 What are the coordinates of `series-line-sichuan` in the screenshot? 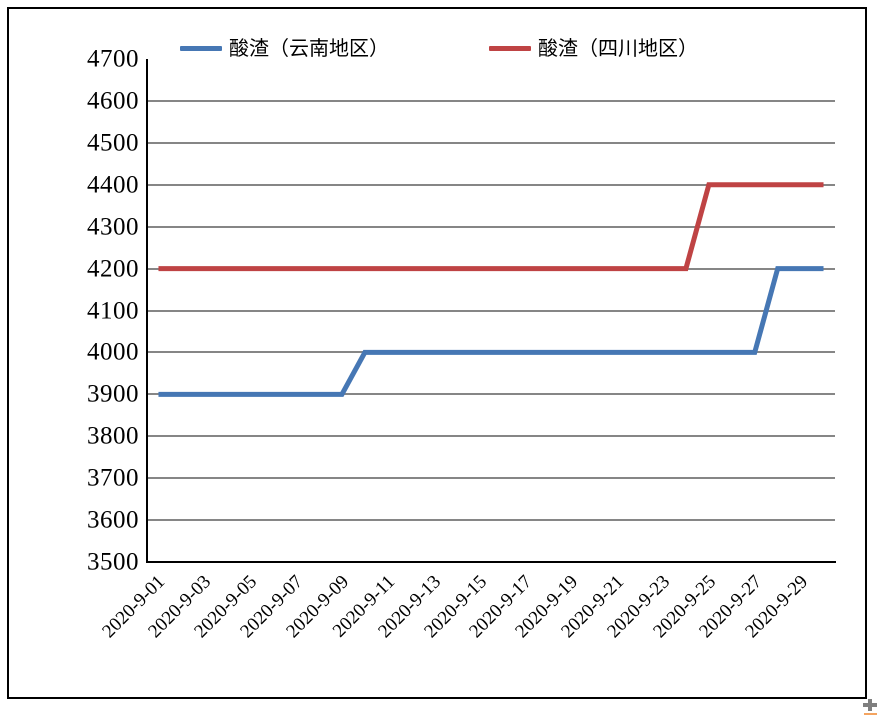 It's located at (491, 227).